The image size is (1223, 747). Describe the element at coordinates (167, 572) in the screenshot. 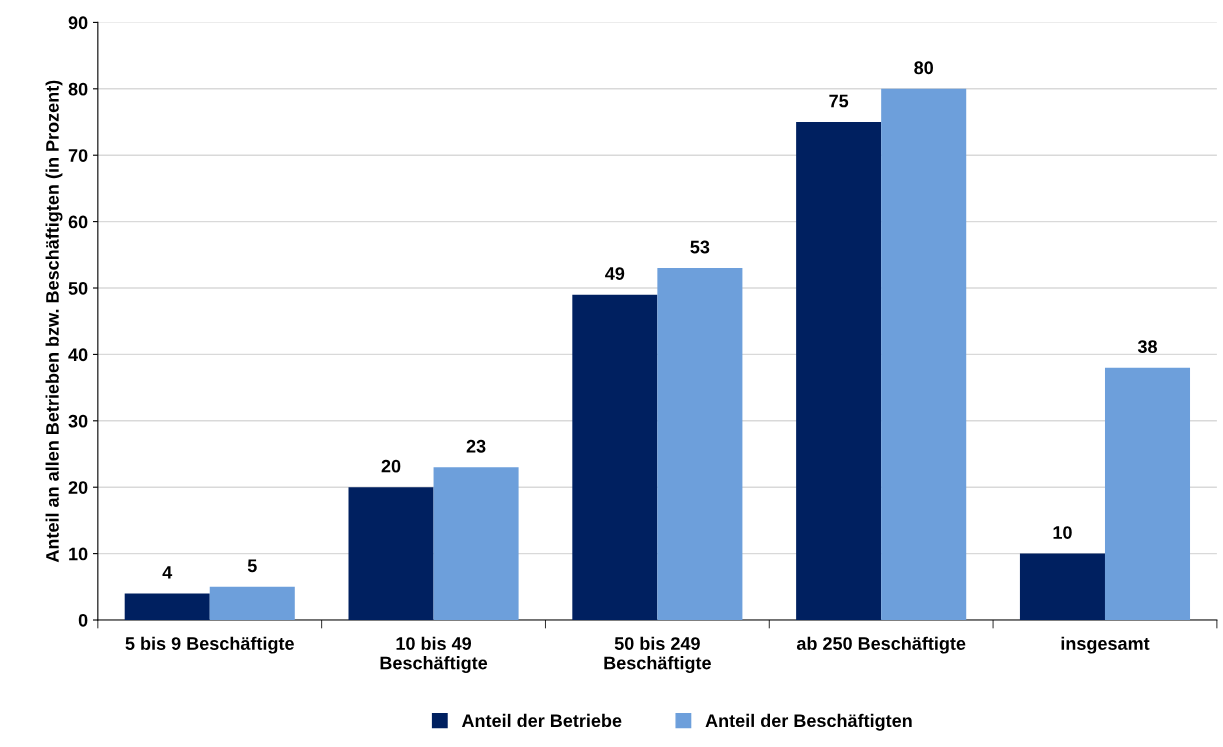

I see `data-label: 4` at that location.